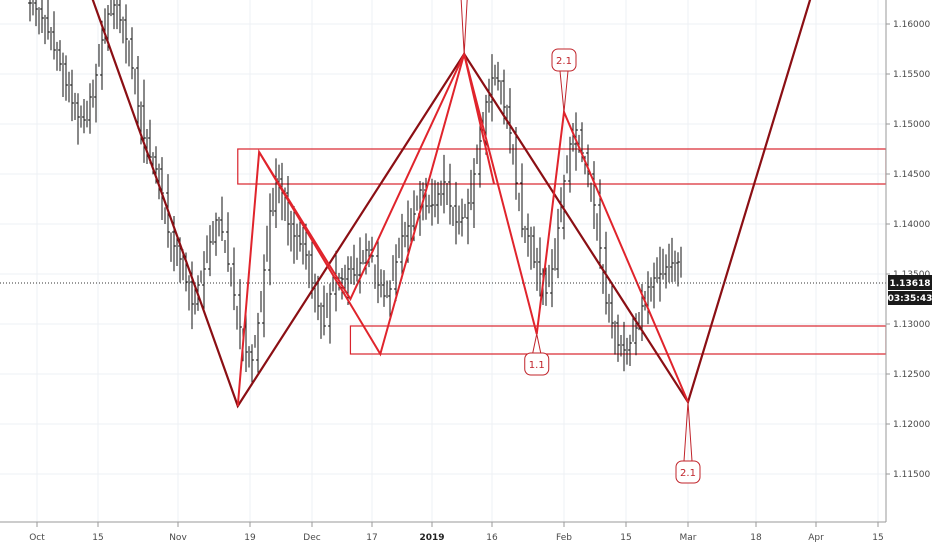 This screenshot has height=550, width=932. I want to click on x-tick-label: 19, so click(250, 538).